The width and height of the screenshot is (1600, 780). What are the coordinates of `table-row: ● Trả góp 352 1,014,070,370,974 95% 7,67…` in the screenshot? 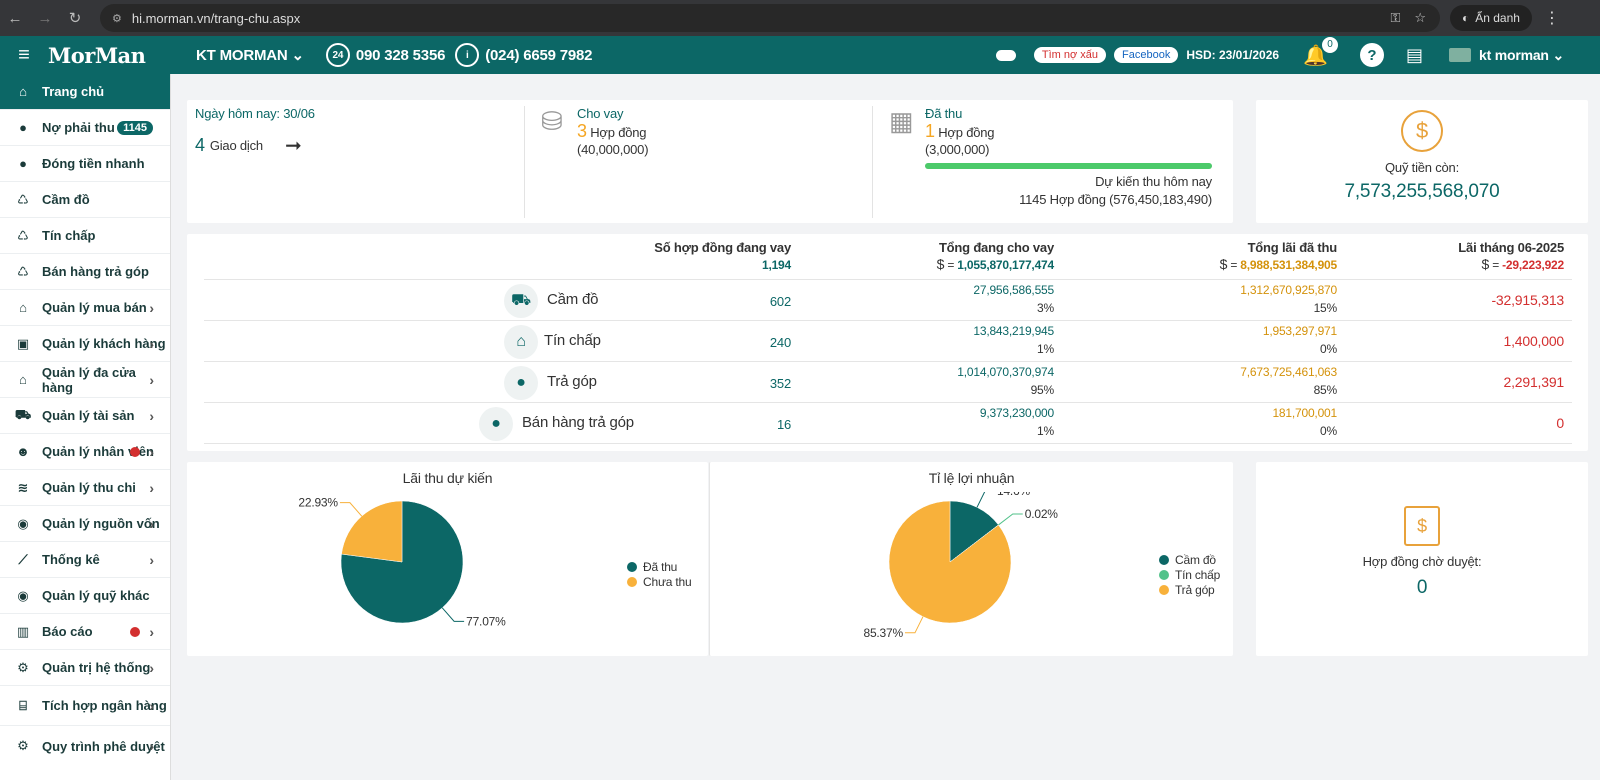 It's located at (888, 382).